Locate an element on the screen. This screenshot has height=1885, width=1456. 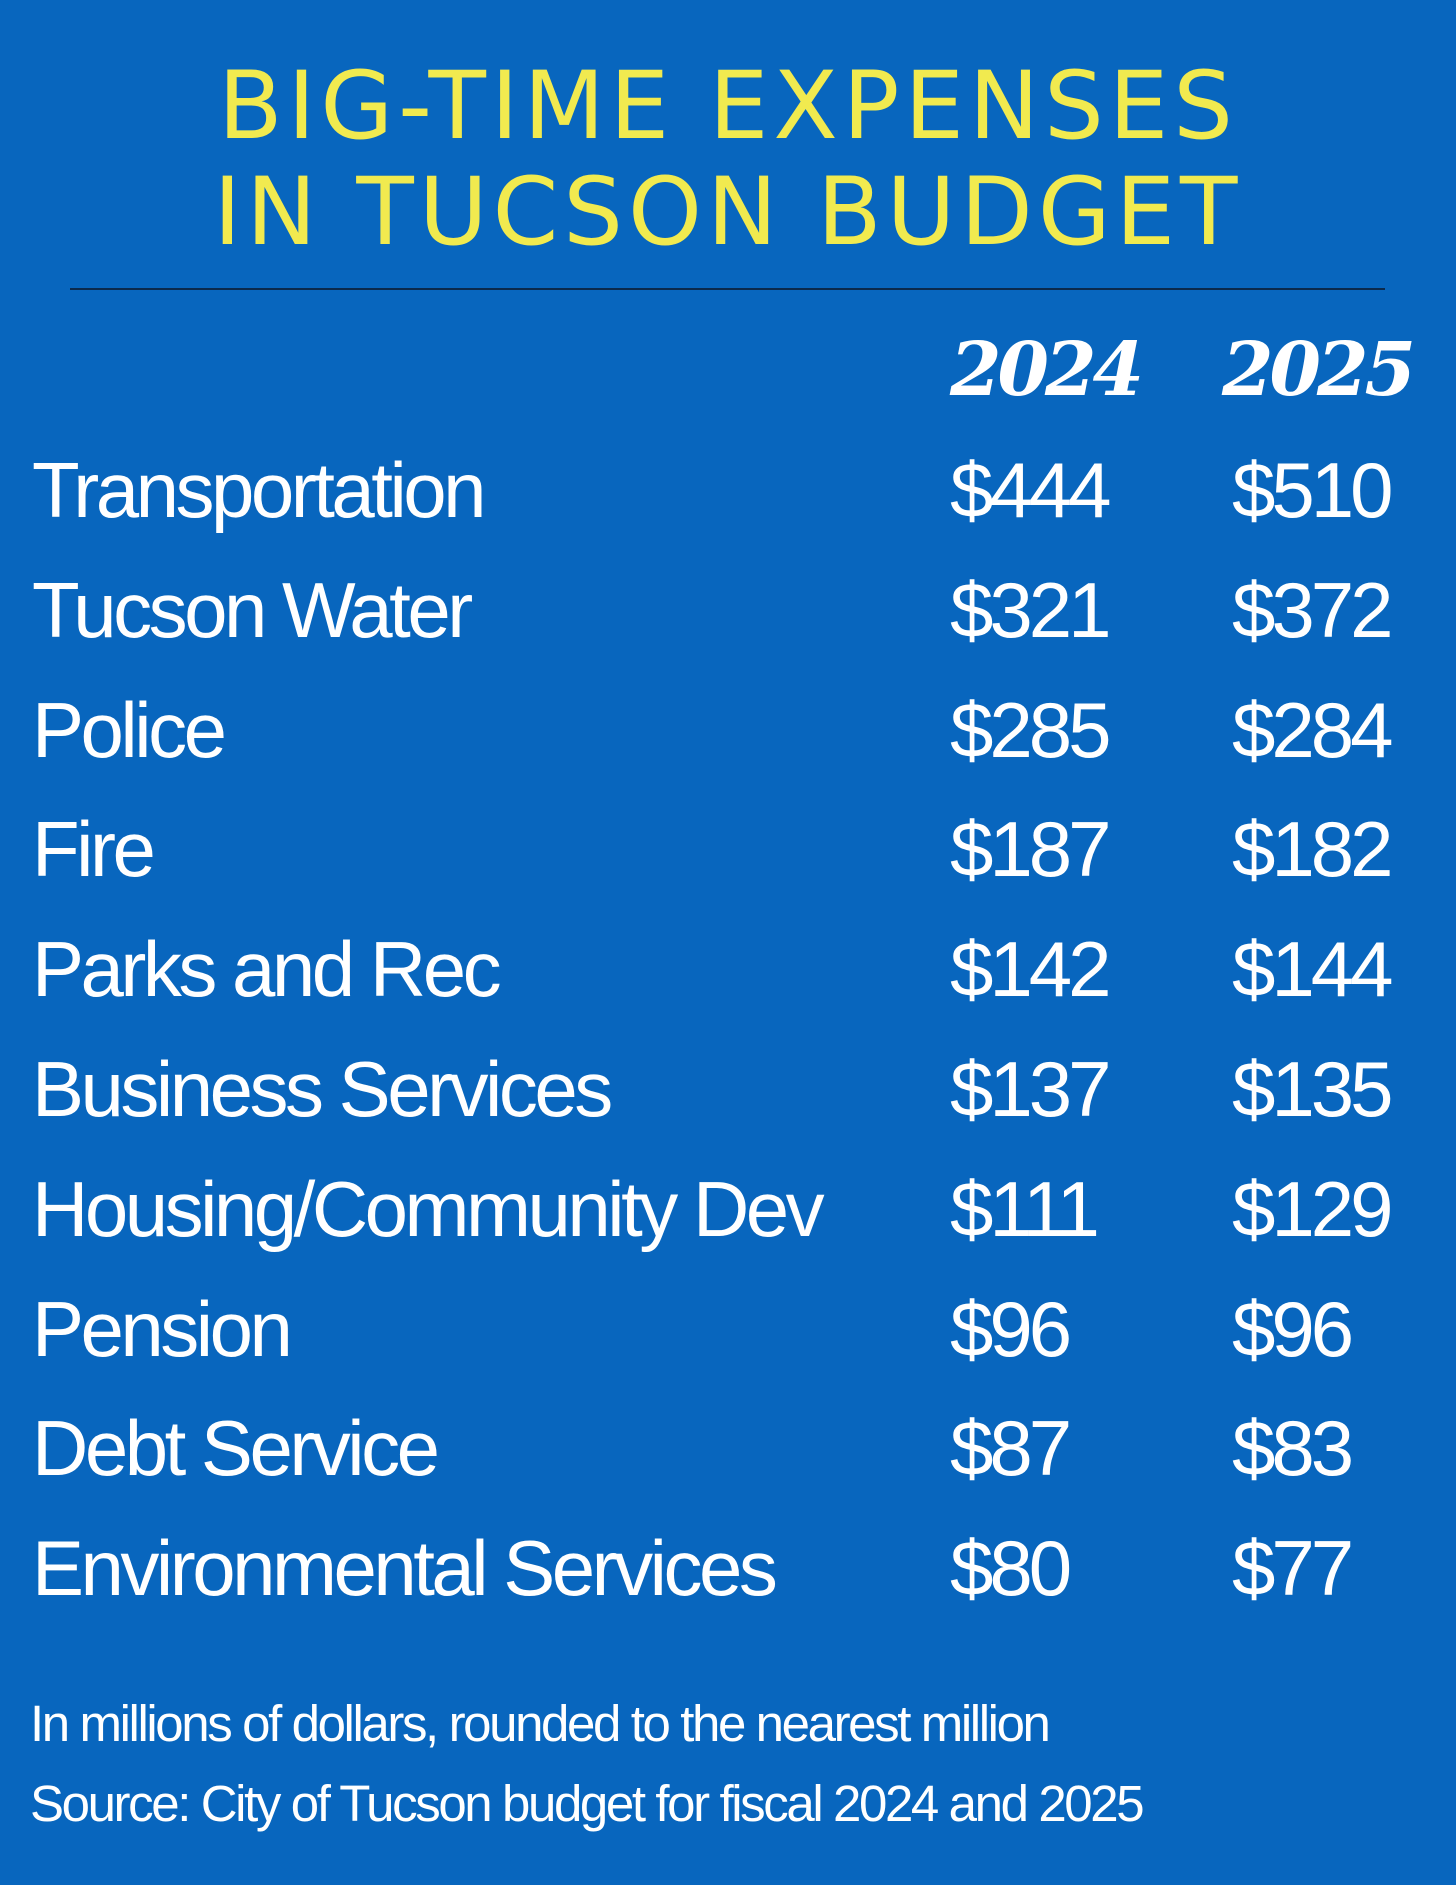
row-label: Housing/Community Dev is located at coordinates (428, 1208).